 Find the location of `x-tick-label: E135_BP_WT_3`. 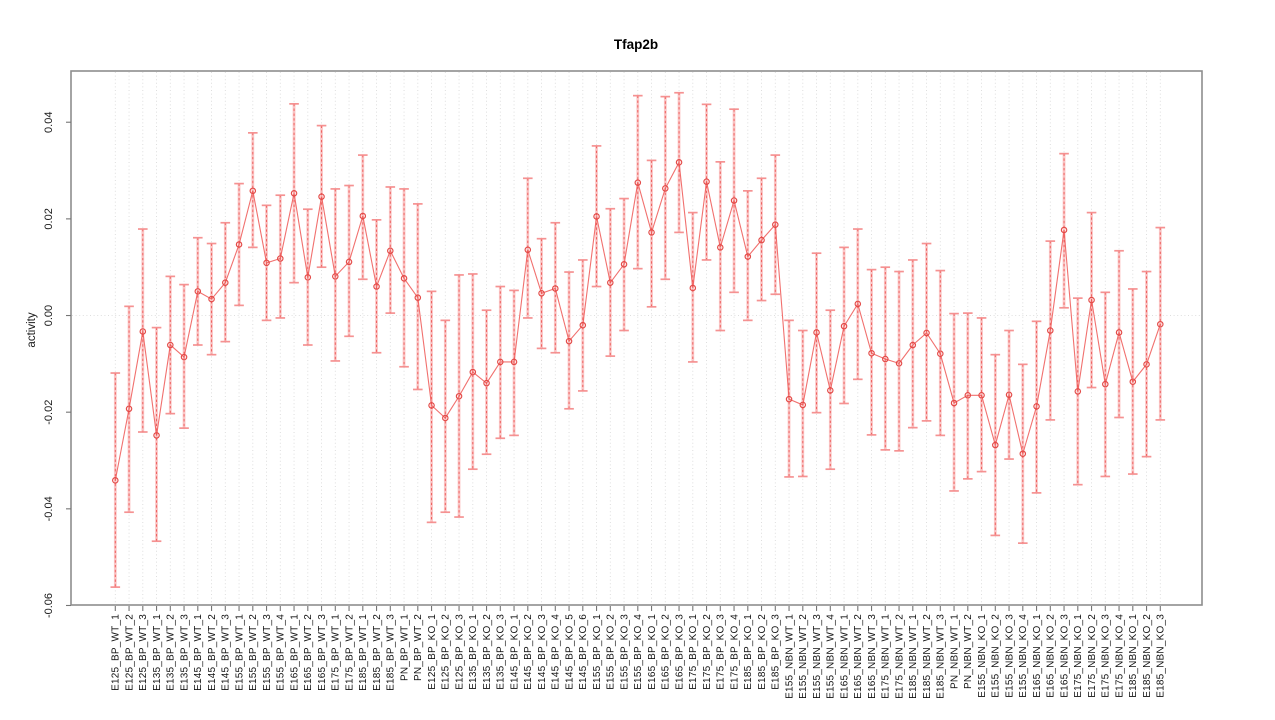

x-tick-label: E135_BP_WT_3 is located at coordinates (184, 652).